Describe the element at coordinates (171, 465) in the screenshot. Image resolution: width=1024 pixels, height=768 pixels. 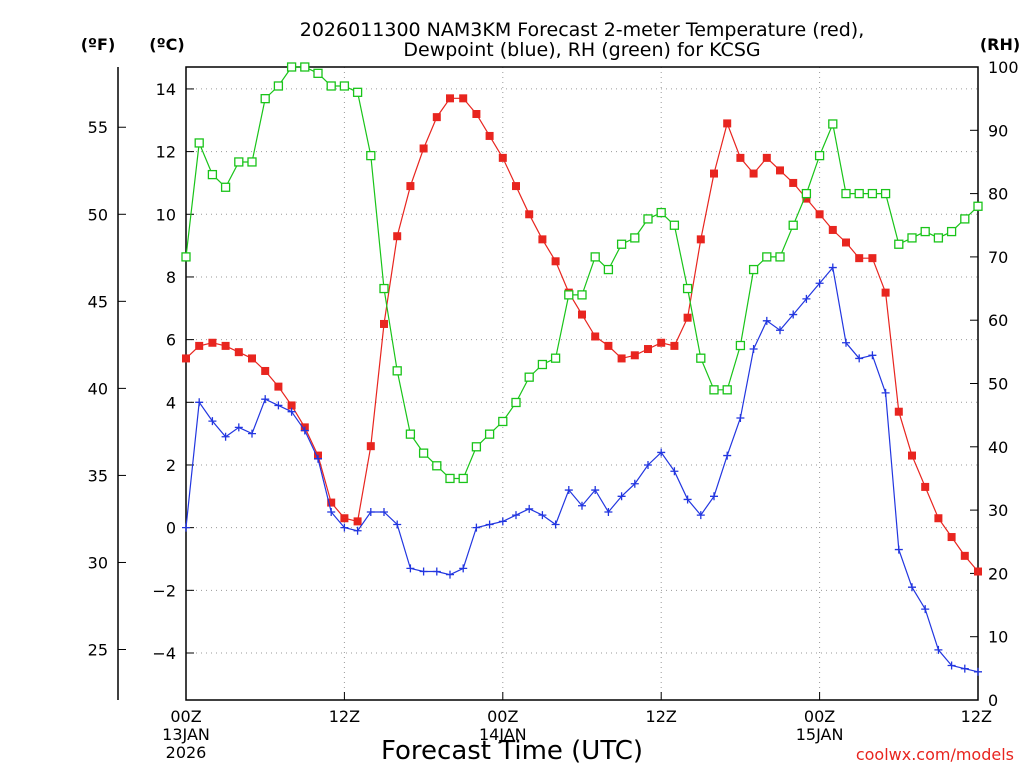
I see `celsius-tick-label: 2` at that location.